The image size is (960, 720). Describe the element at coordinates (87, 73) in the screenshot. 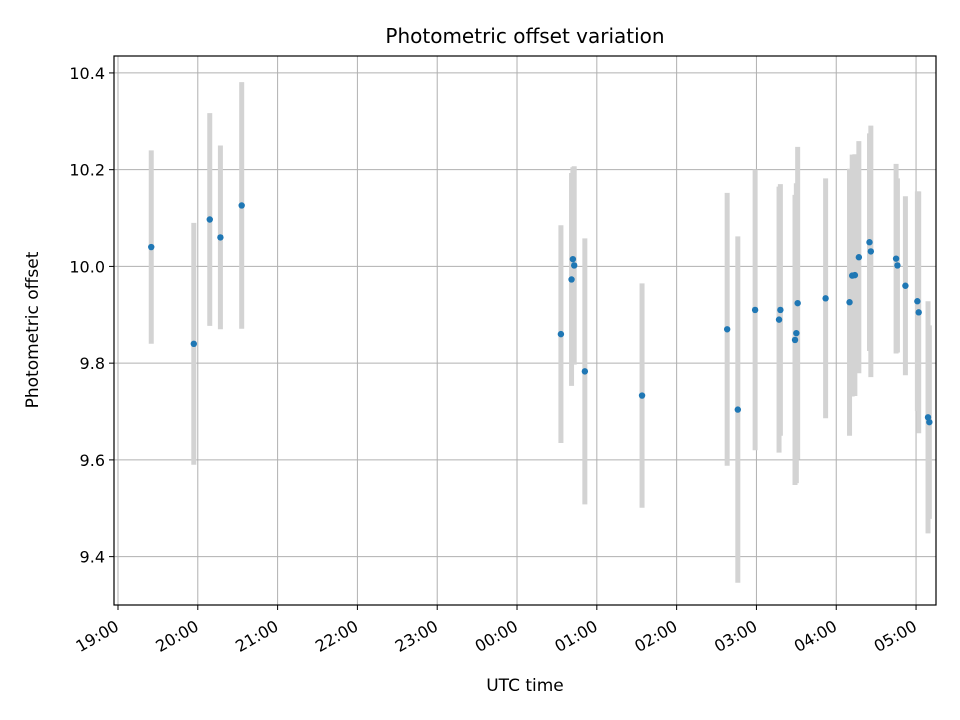

I see `y-tick-label: 10.4` at that location.